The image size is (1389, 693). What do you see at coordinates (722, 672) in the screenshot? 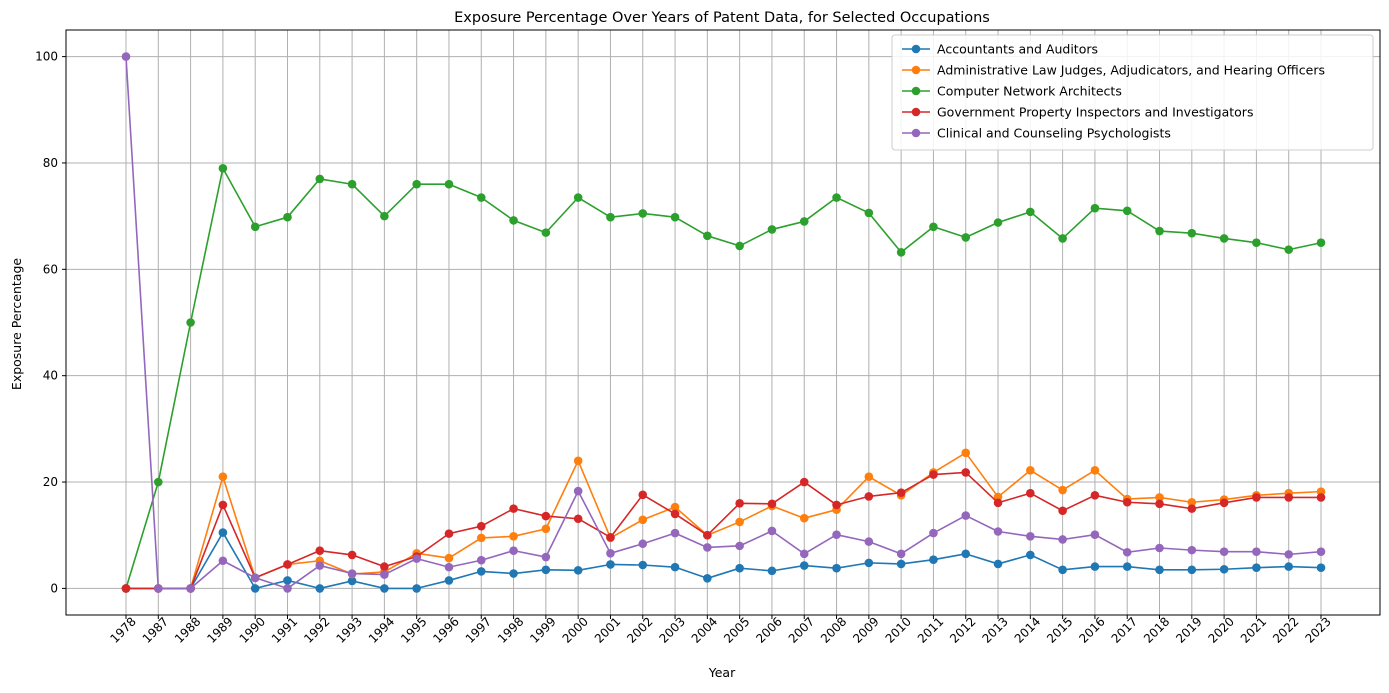
I see `x-axis-label: Year` at bounding box center [722, 672].